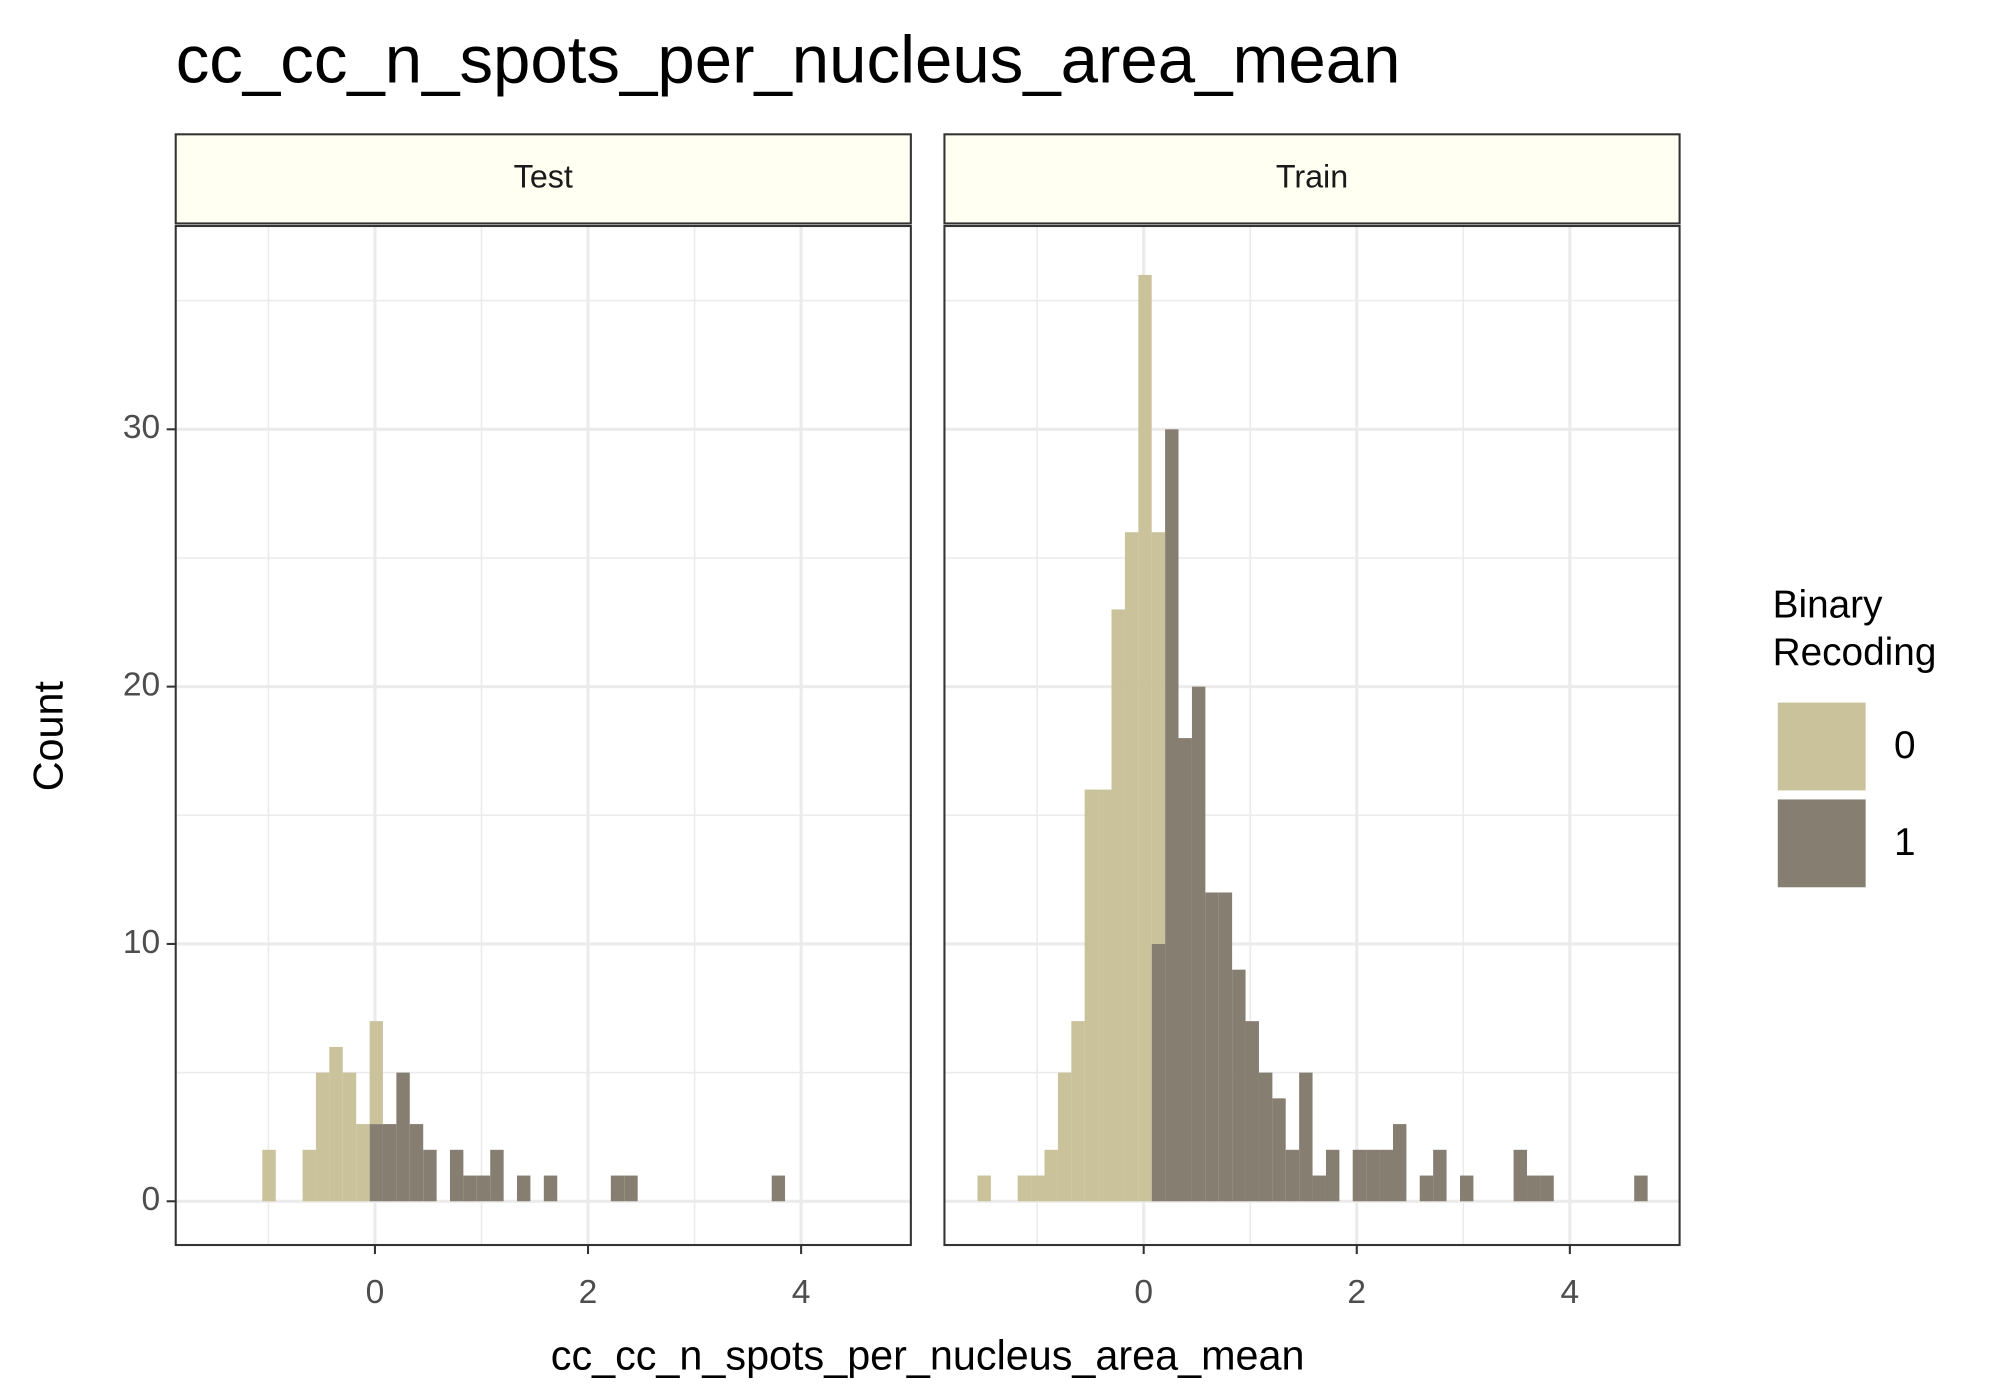 The image size is (2000, 1400). I want to click on y-axis-label: Count, so click(49, 736).